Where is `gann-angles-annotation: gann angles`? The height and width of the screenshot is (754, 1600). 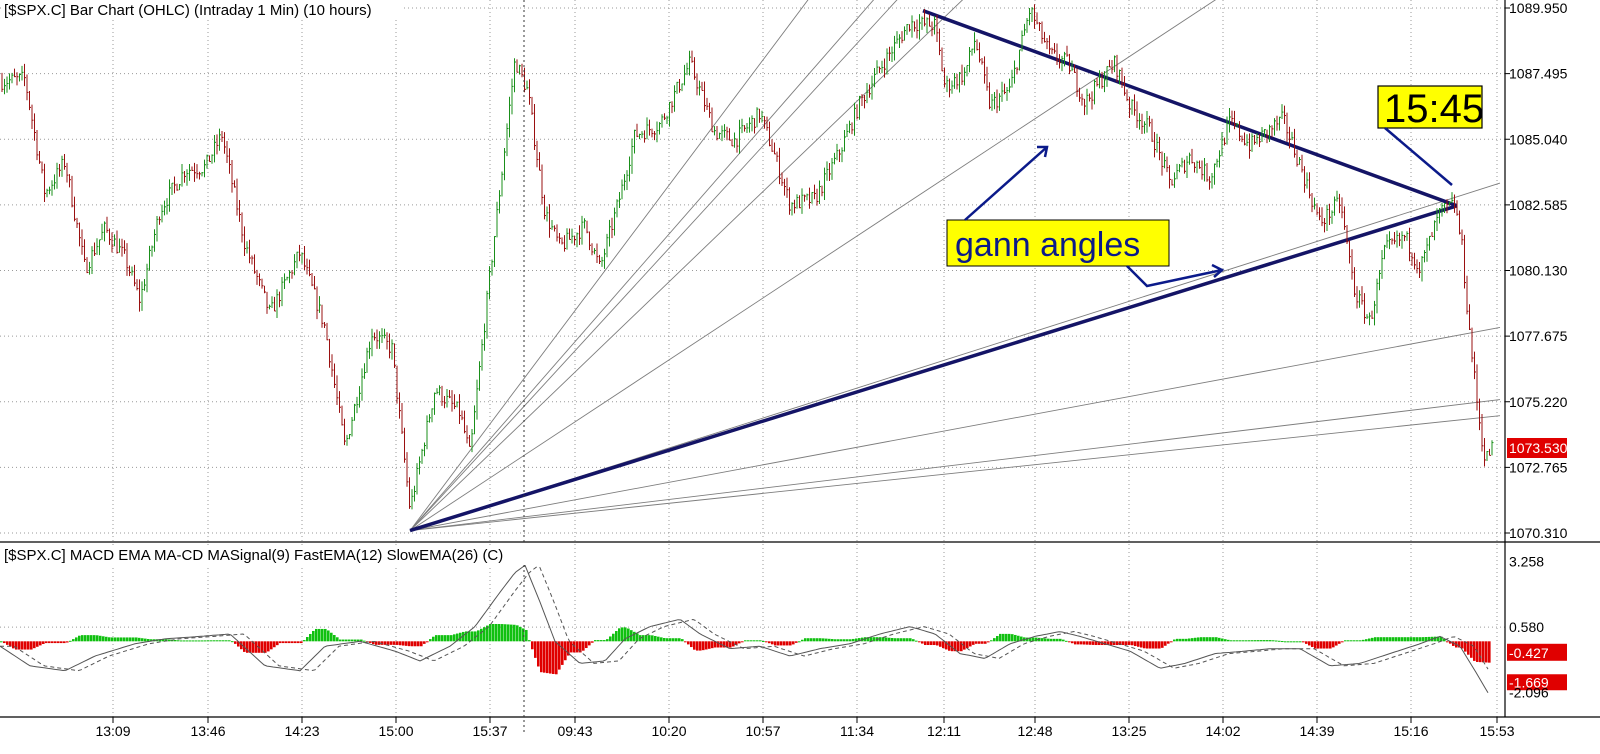
gann-angles-annotation: gann angles is located at coordinates (1085, 216).